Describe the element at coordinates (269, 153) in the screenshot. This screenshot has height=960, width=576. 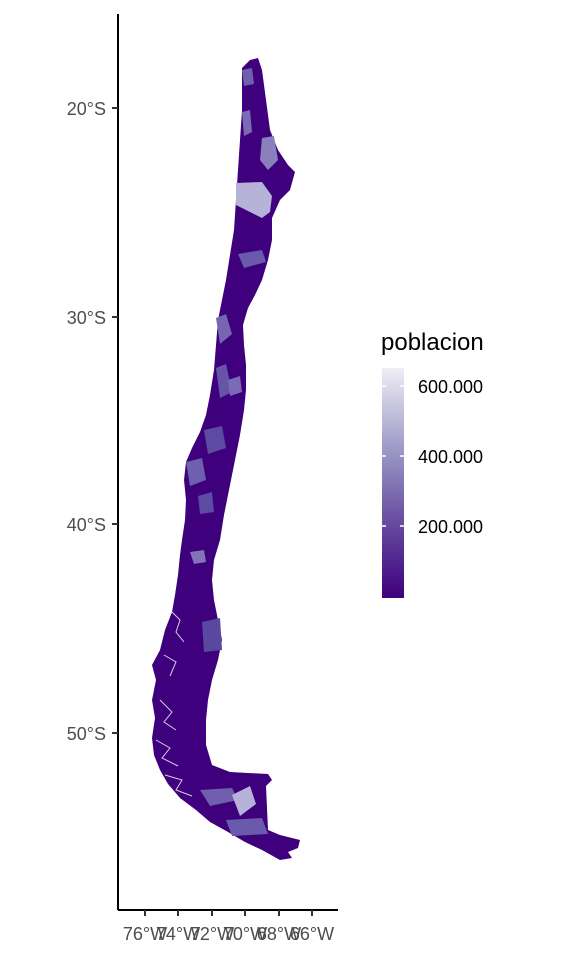
I see `region-tarapaca` at that location.